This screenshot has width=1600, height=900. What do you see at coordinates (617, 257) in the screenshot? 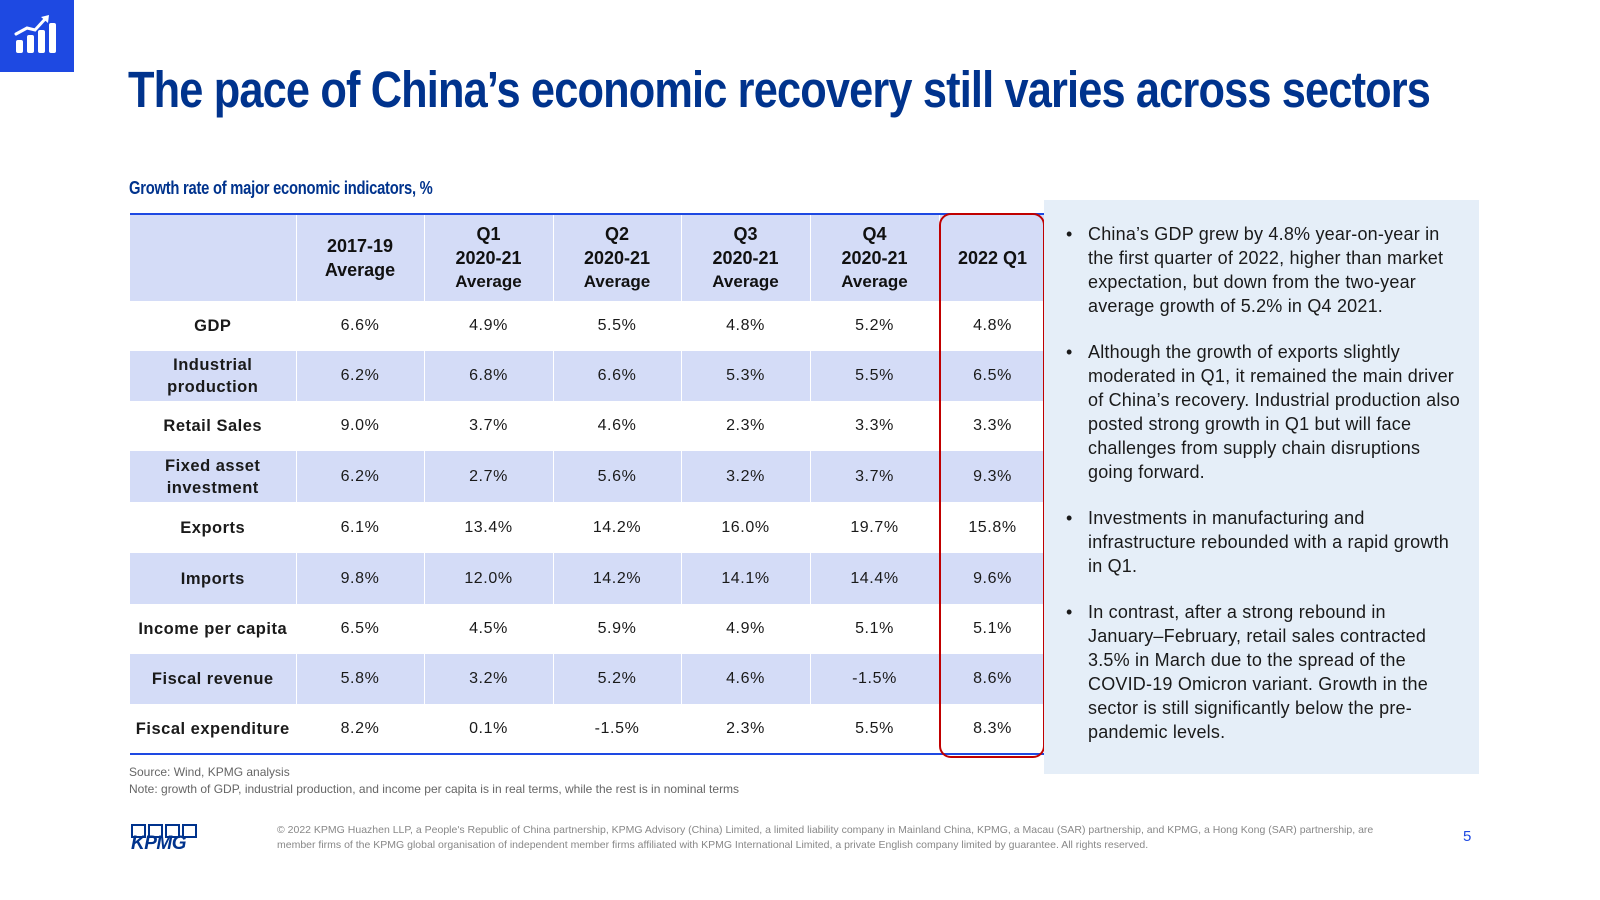
I see `header-cell: Q2 2020-21 Average` at bounding box center [617, 257].